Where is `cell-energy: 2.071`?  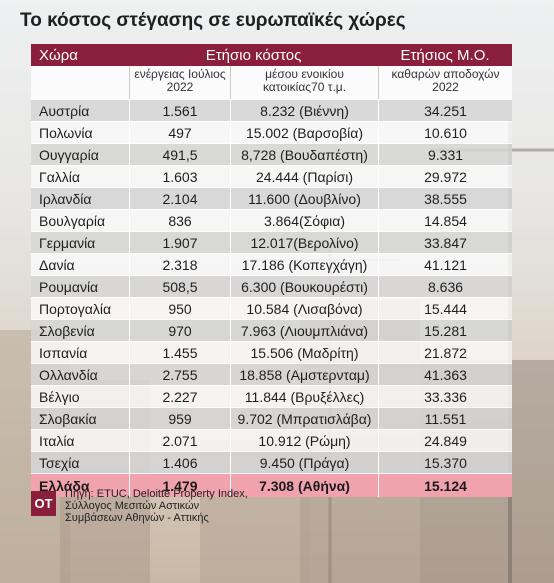 cell-energy: 2.071 is located at coordinates (179, 440).